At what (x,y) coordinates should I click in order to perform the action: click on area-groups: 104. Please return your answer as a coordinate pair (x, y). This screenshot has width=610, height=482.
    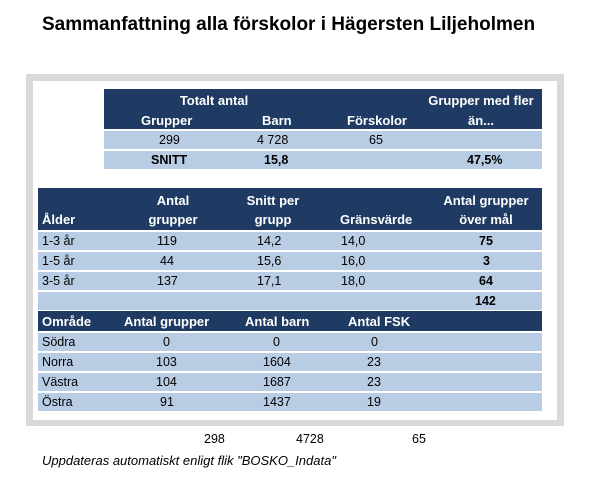
    Looking at the image, I should click on (166, 382).